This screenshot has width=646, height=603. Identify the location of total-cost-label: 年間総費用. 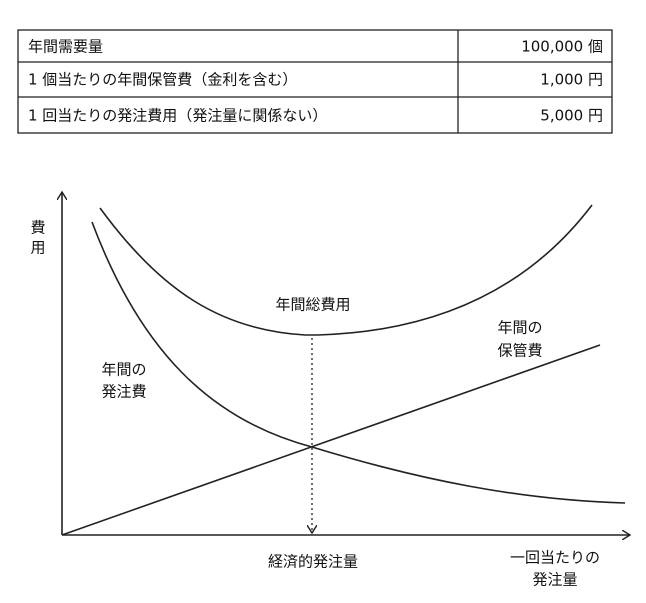
(312, 305).